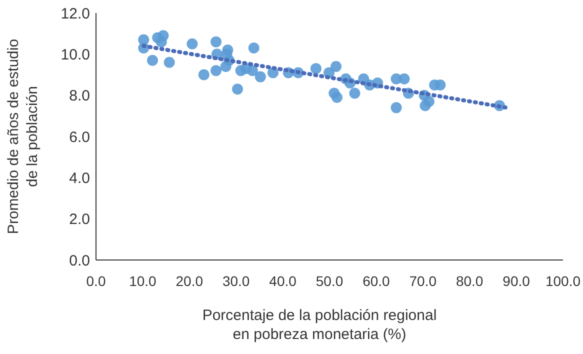  I want to click on x-tick-label: 70.0, so click(423, 281).